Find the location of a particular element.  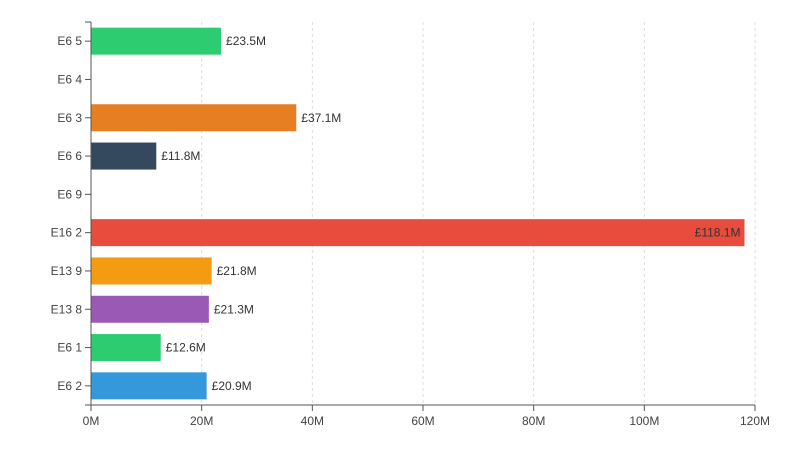

y-tick-label: E6 4 is located at coordinates (69, 79).